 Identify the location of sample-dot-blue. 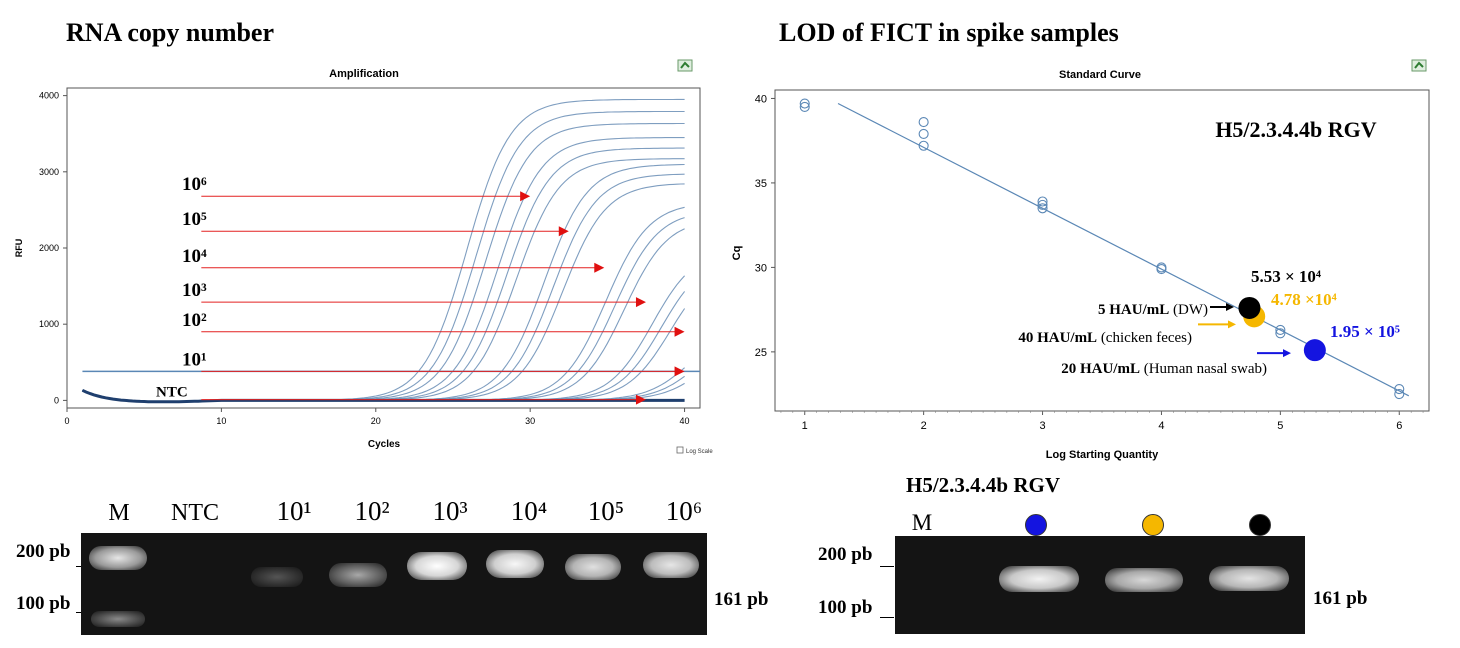
(1036, 525).